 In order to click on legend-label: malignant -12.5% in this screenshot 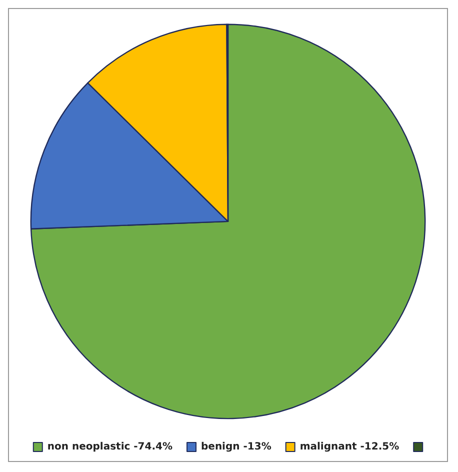, I will do `click(350, 447)`.